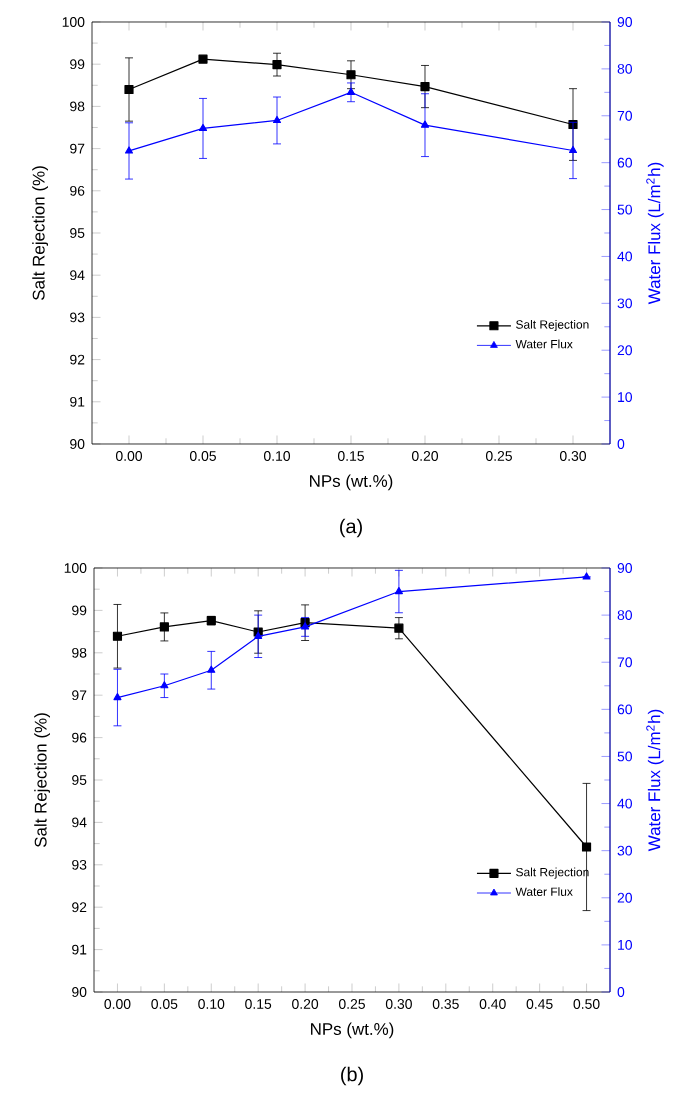 This screenshot has height=1100, width=690. I want to click on text: (a), so click(351, 528).